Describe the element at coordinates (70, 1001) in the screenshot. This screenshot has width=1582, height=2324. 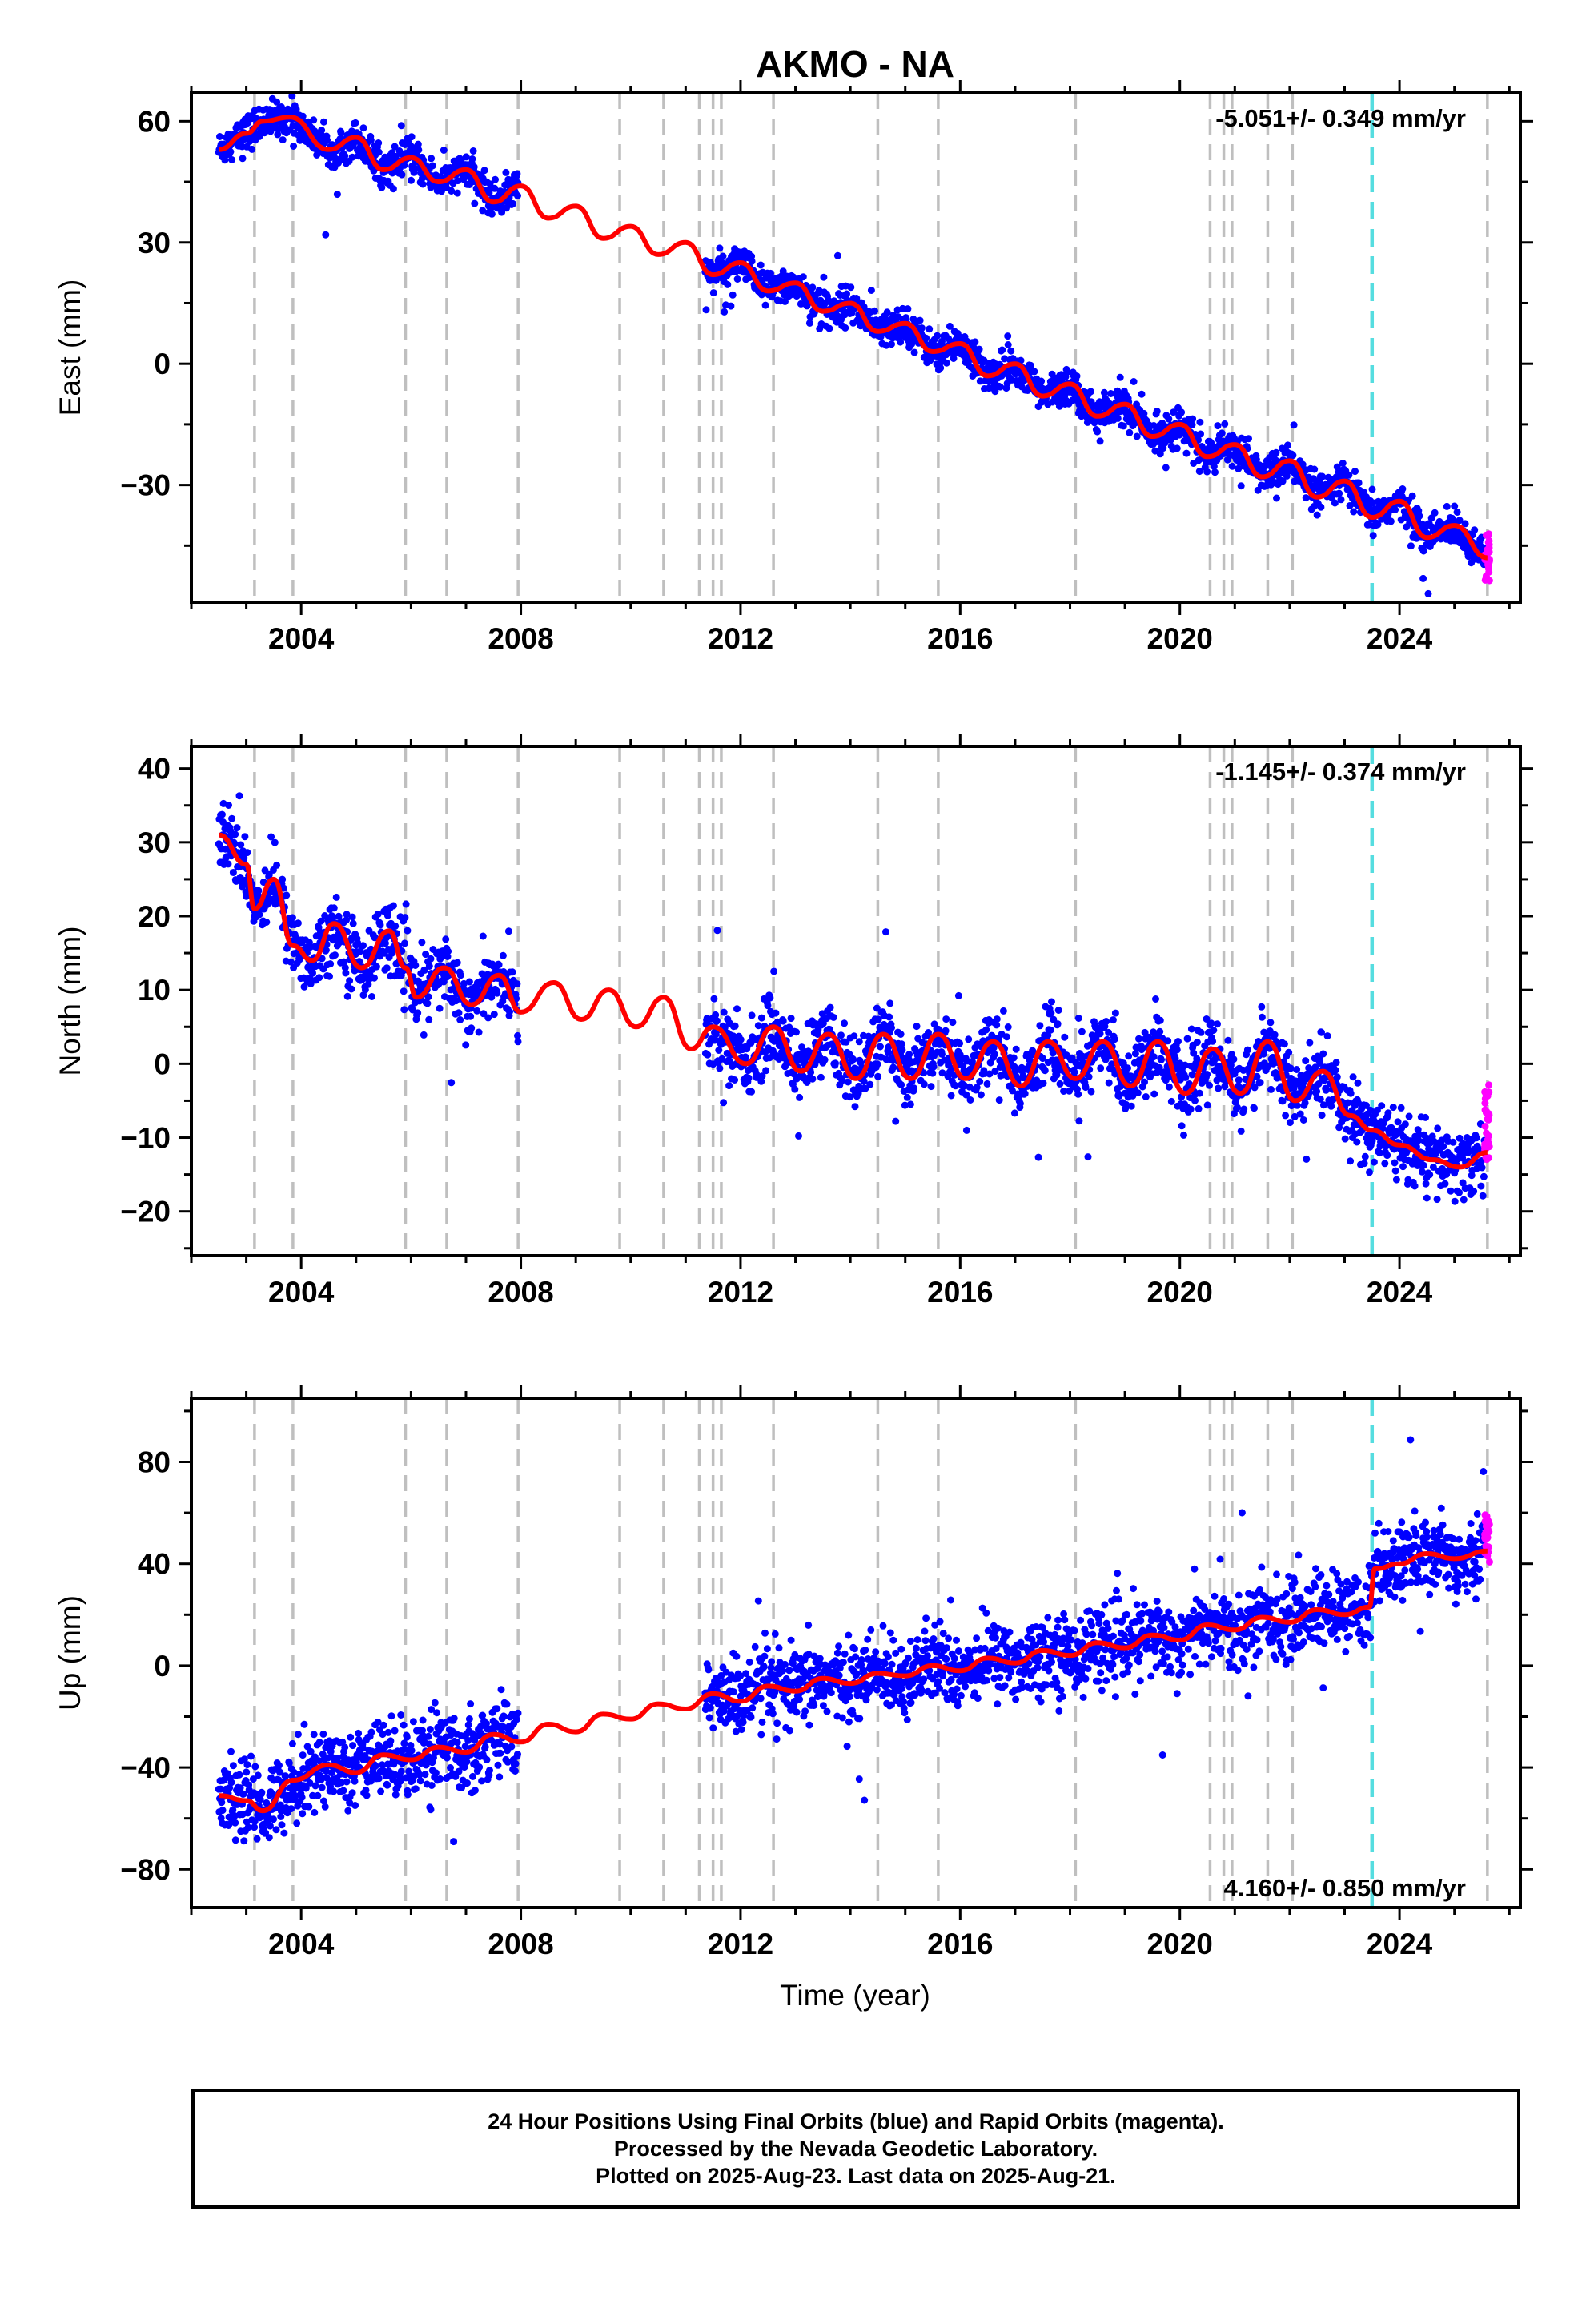
I see `y-axis-label: North (mm)` at that location.